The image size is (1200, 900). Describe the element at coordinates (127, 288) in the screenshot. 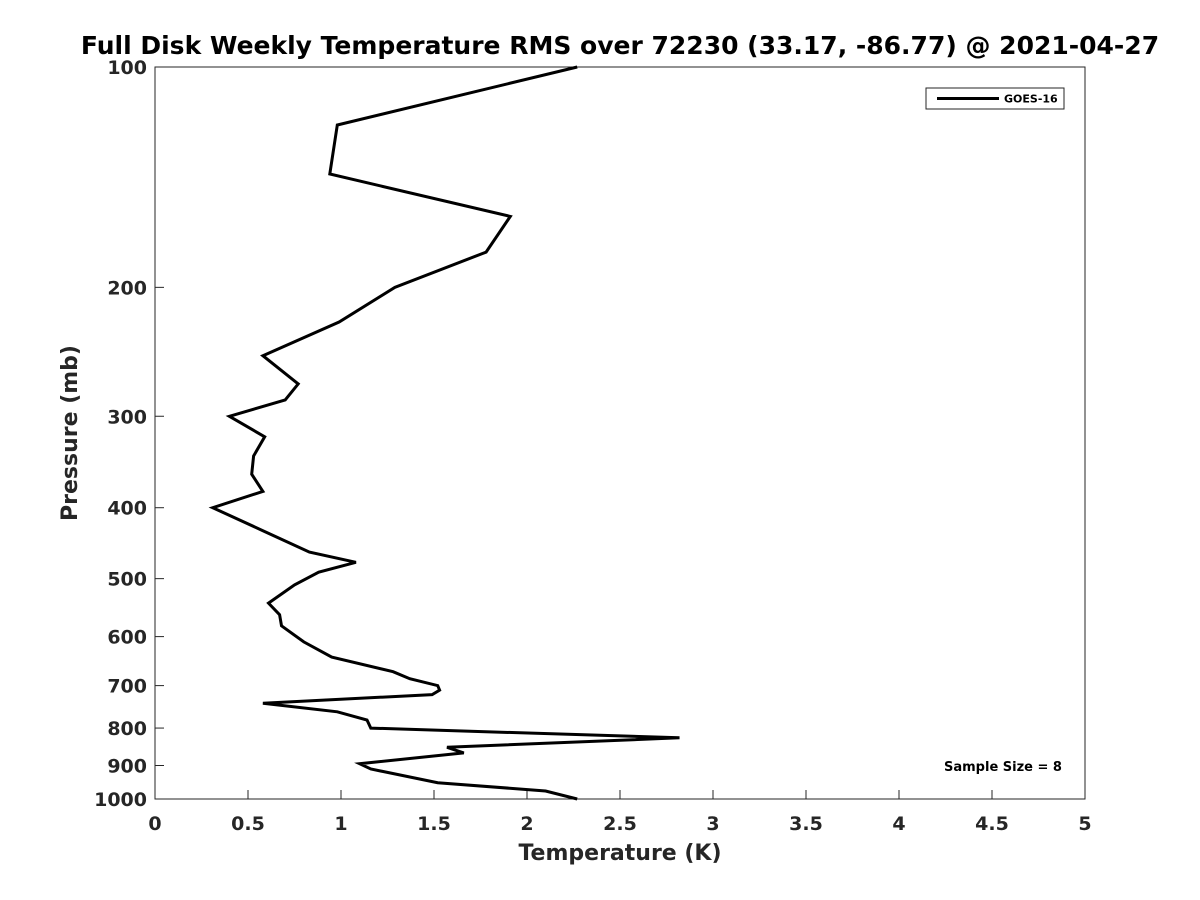

I see `y-tick-label-1: 200` at that location.